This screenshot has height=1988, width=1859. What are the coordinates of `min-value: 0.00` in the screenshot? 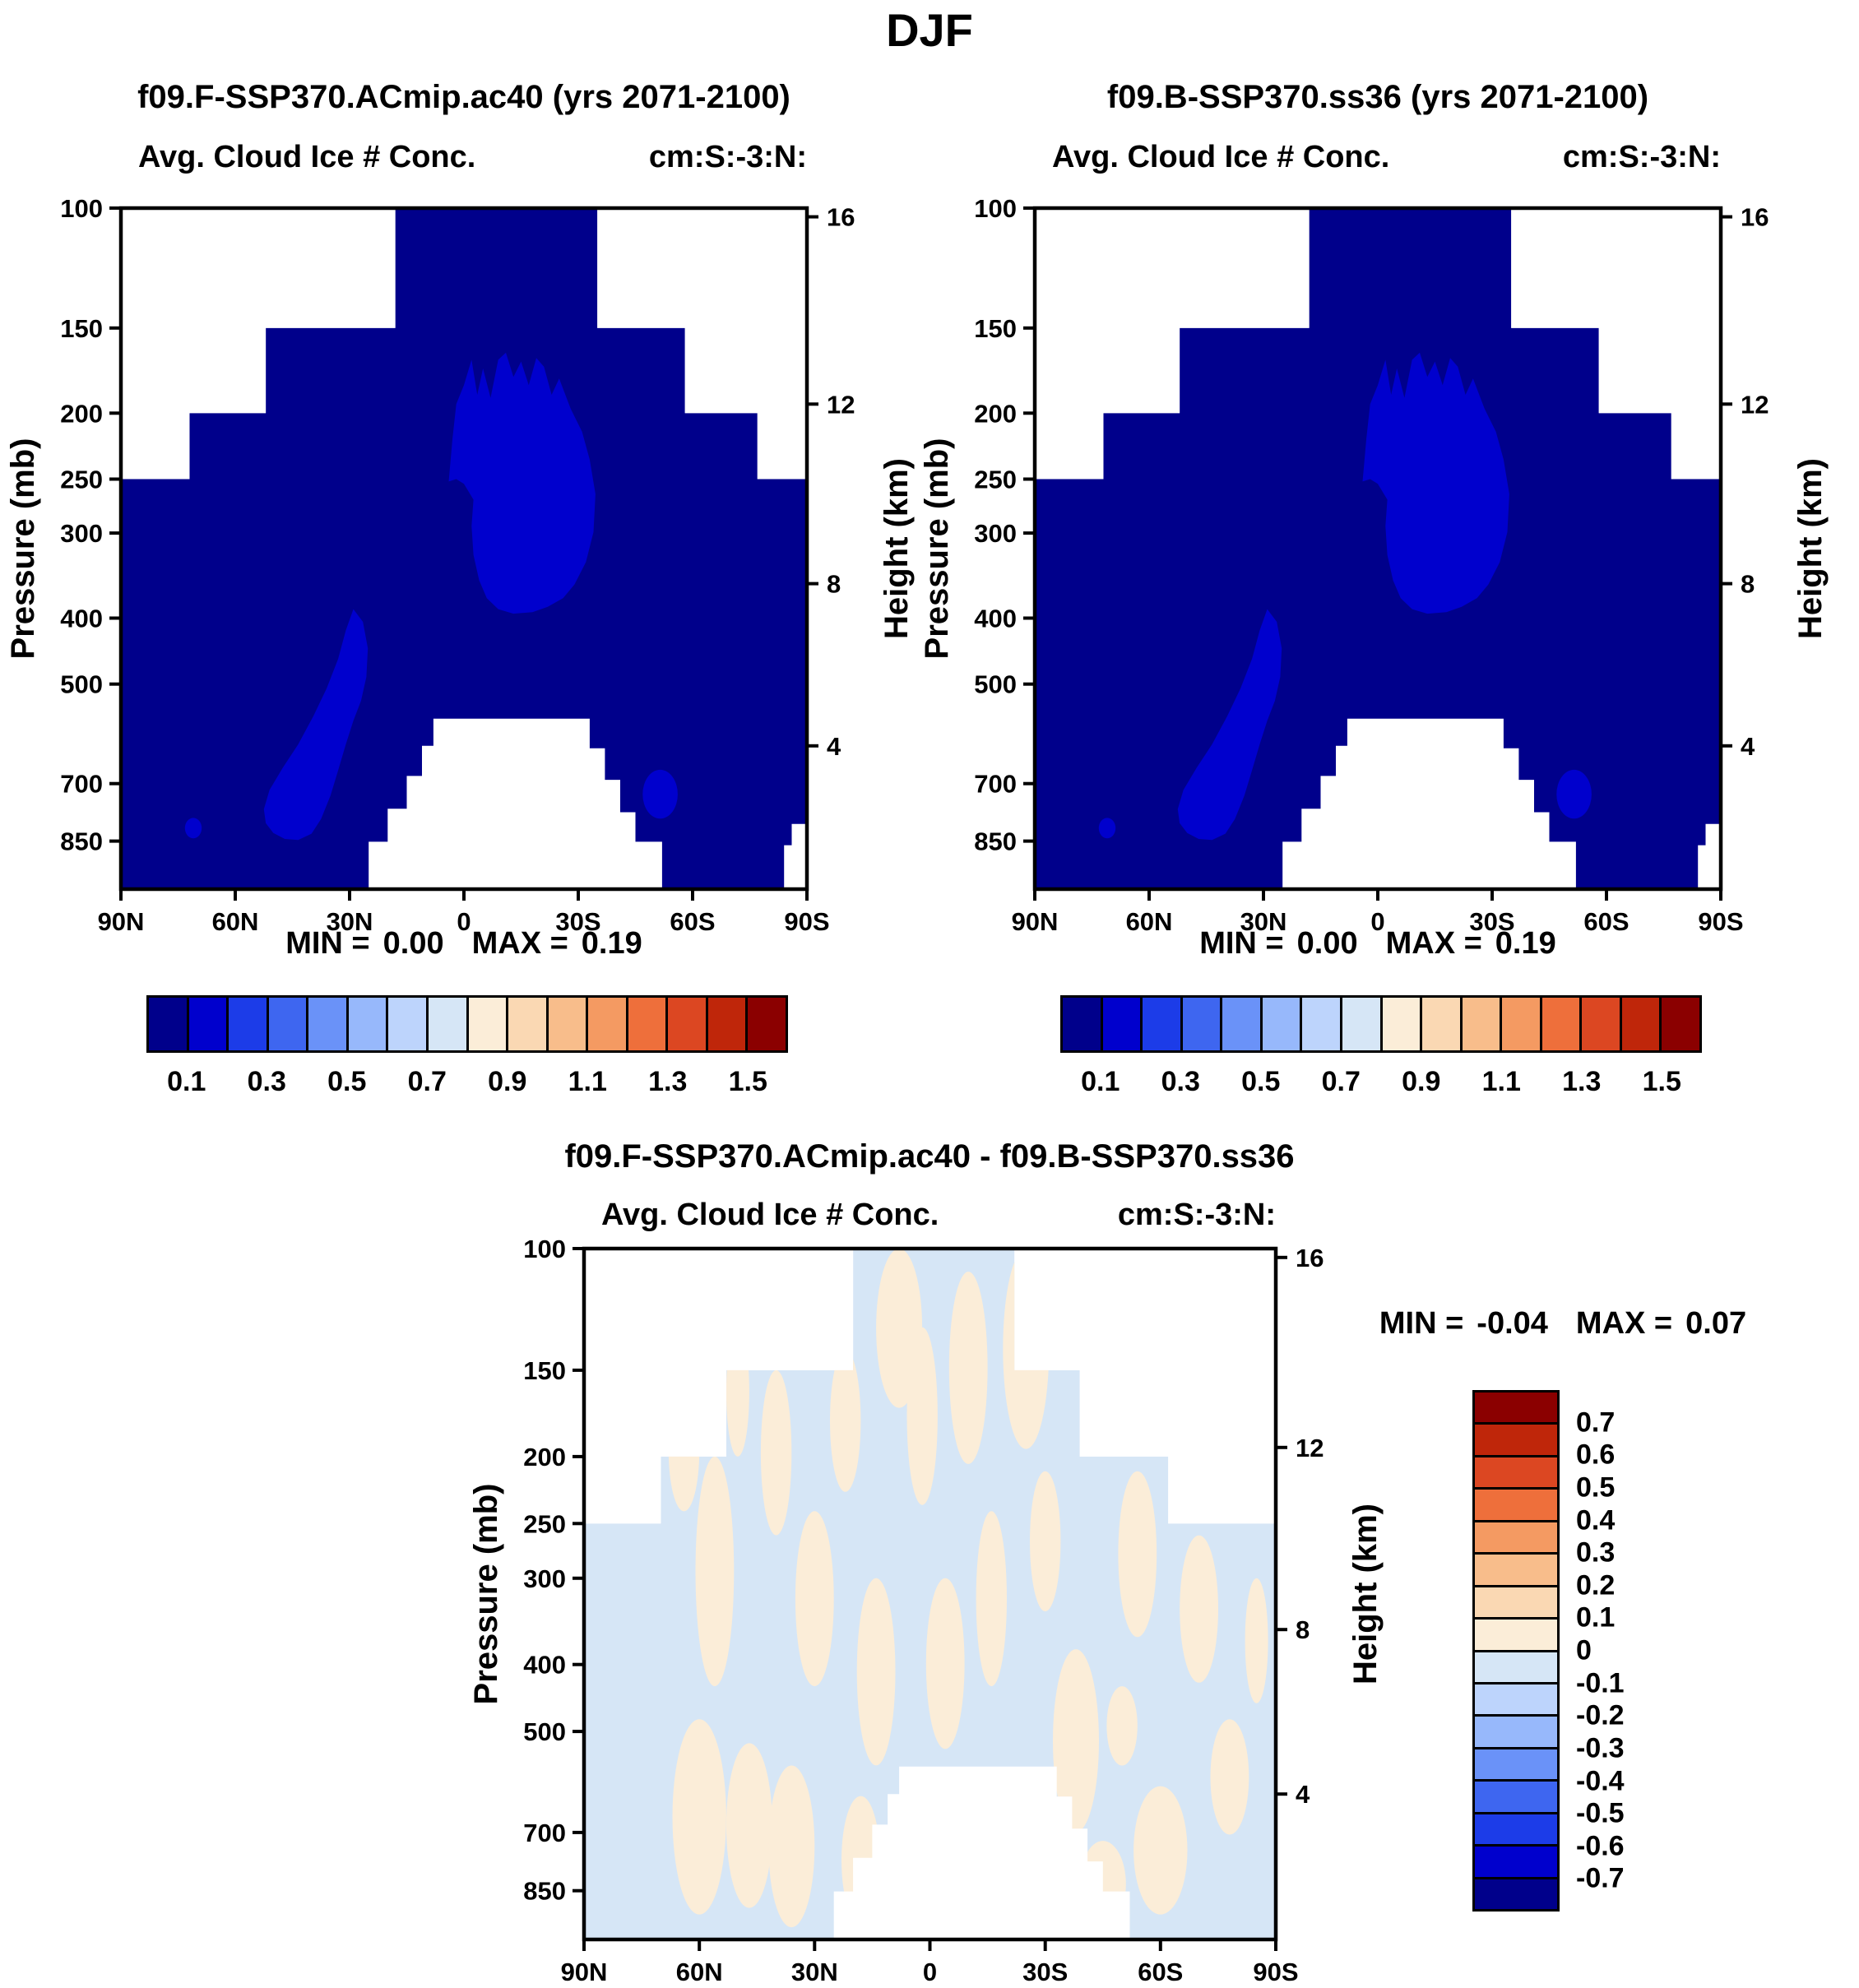 It's located at (1327, 943).